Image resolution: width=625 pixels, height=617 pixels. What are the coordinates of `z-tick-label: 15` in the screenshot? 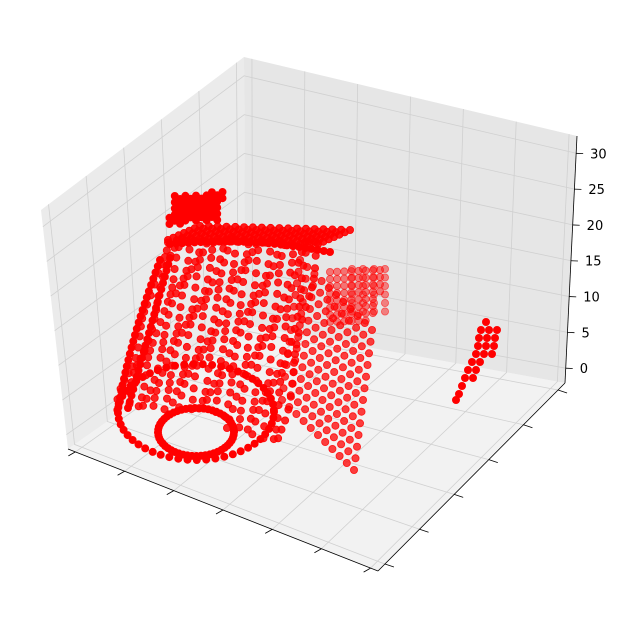 It's located at (593, 262).